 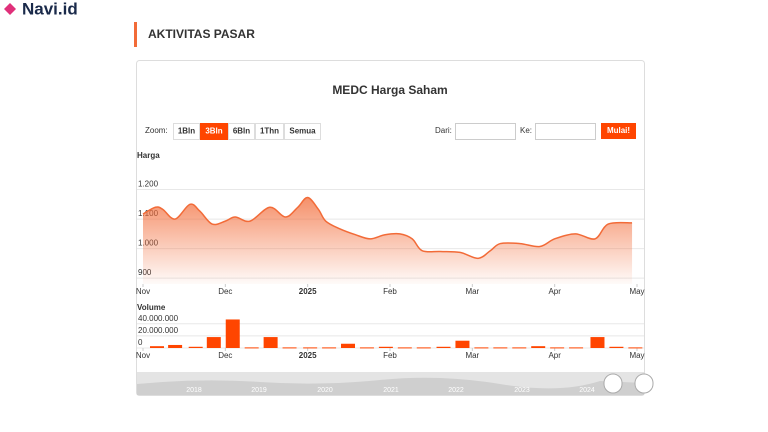 I want to click on to-input, so click(x=565, y=131).